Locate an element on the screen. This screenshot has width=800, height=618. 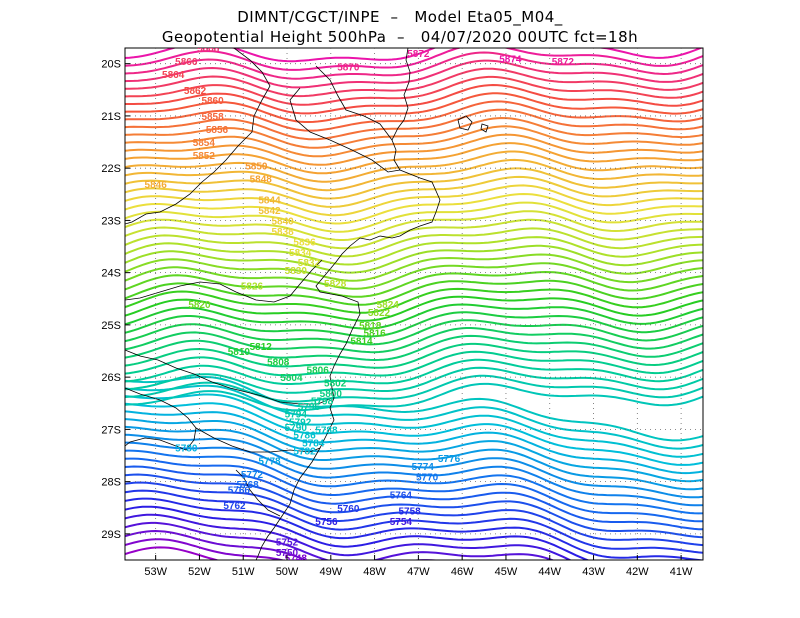
contour-label: 5824 is located at coordinates (388, 305).